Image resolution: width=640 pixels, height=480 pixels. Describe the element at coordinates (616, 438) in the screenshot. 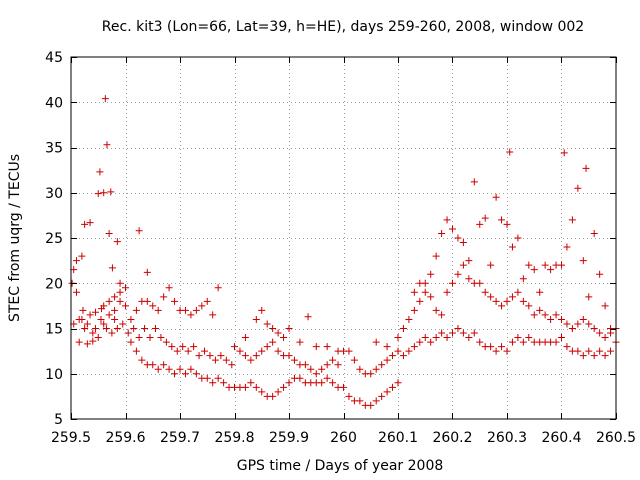

I see `x-tick-label: 260.5` at that location.